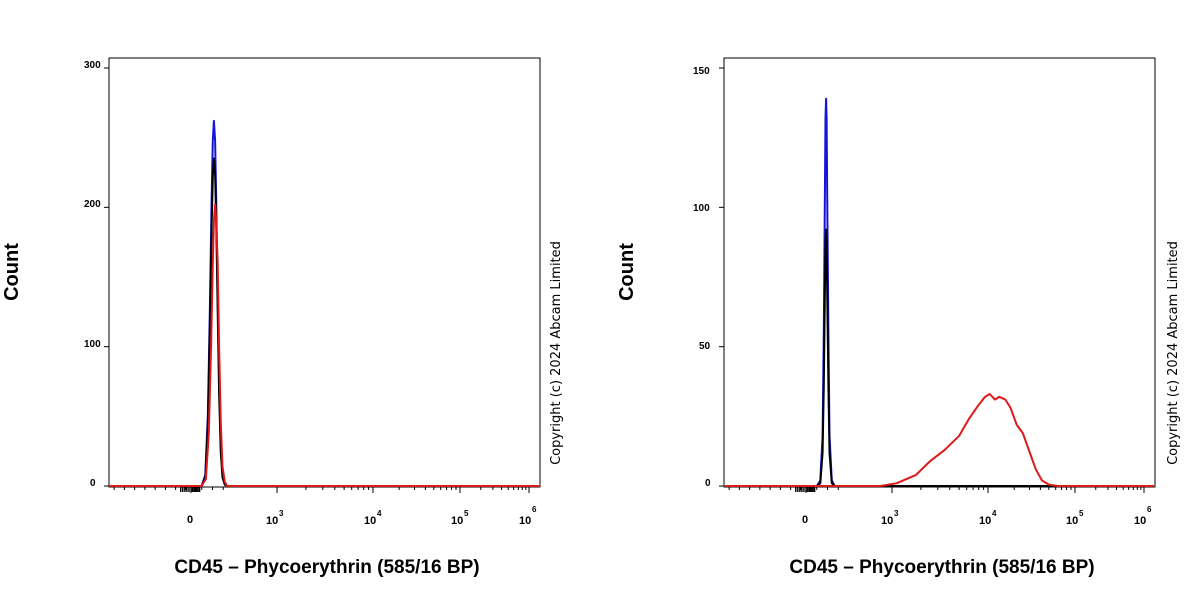 Image resolution: width=1200 pixels, height=600 pixels. Describe the element at coordinates (12, 272) in the screenshot. I see `left-y-axis-label: Count` at that location.